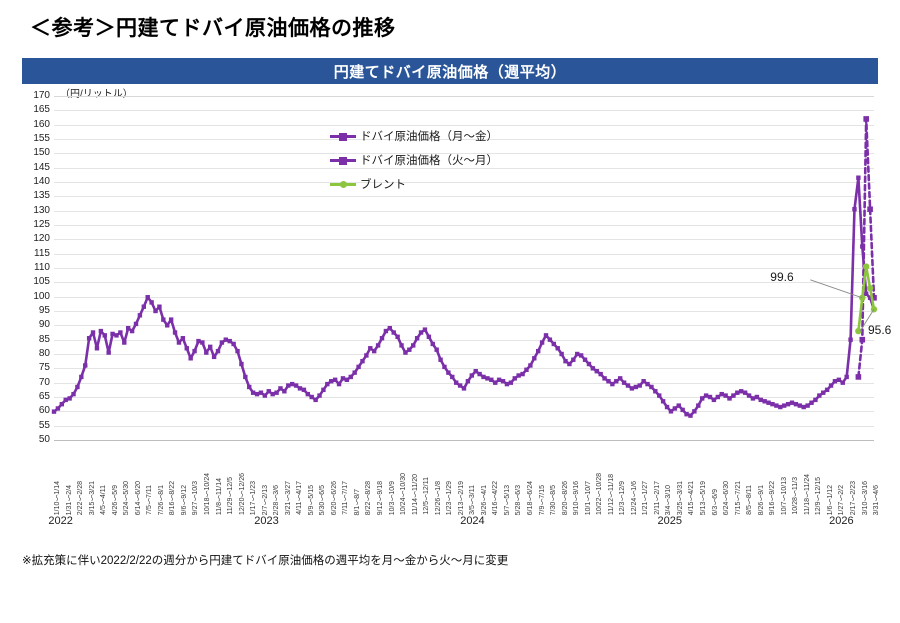 This screenshot has height=623, width=900. Describe the element at coordinates (57, 497) in the screenshot. I see `x-axis-tick-label: 1/10～1/14` at that location.